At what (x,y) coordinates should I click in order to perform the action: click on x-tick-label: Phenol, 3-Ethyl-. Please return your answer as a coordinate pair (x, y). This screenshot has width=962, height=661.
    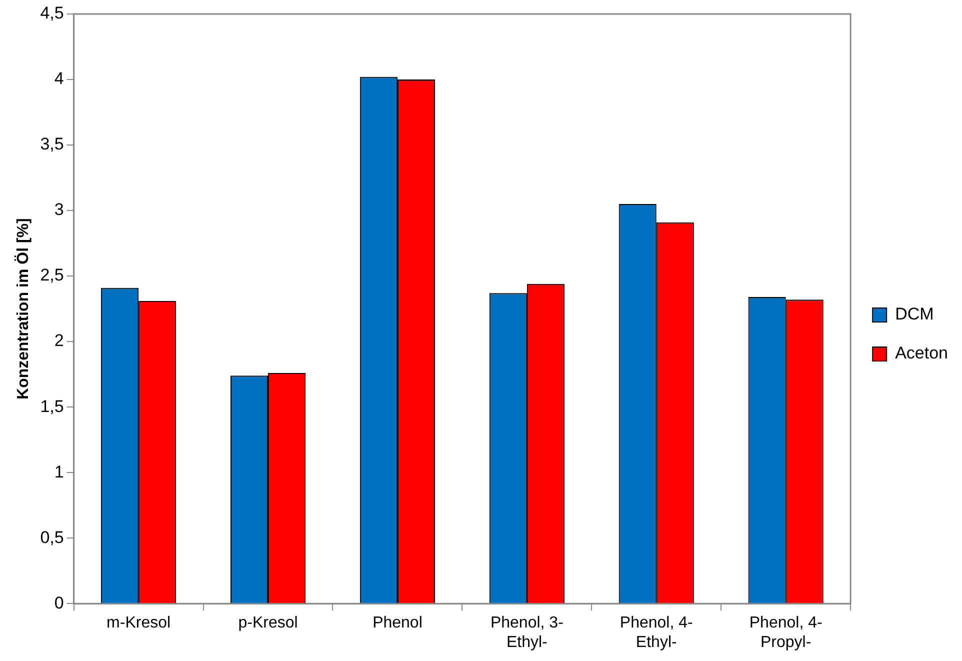
    Looking at the image, I should click on (527, 632).